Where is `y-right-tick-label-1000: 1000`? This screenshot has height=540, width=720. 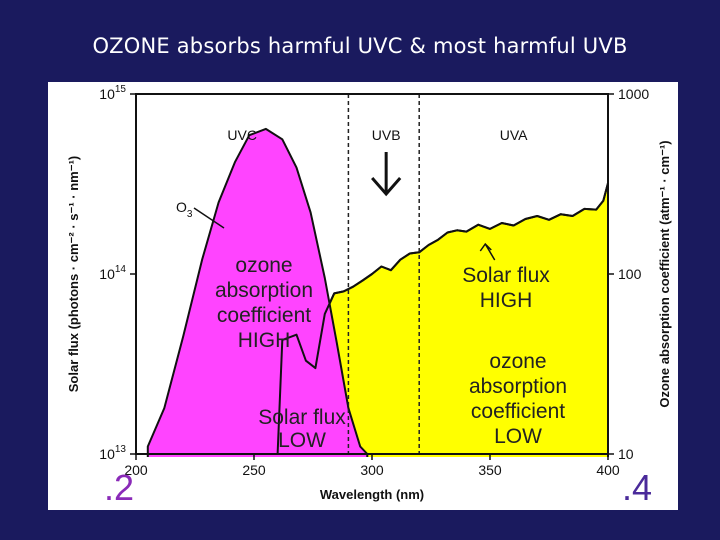
y-right-tick-label-1000: 1000 is located at coordinates (633, 94).